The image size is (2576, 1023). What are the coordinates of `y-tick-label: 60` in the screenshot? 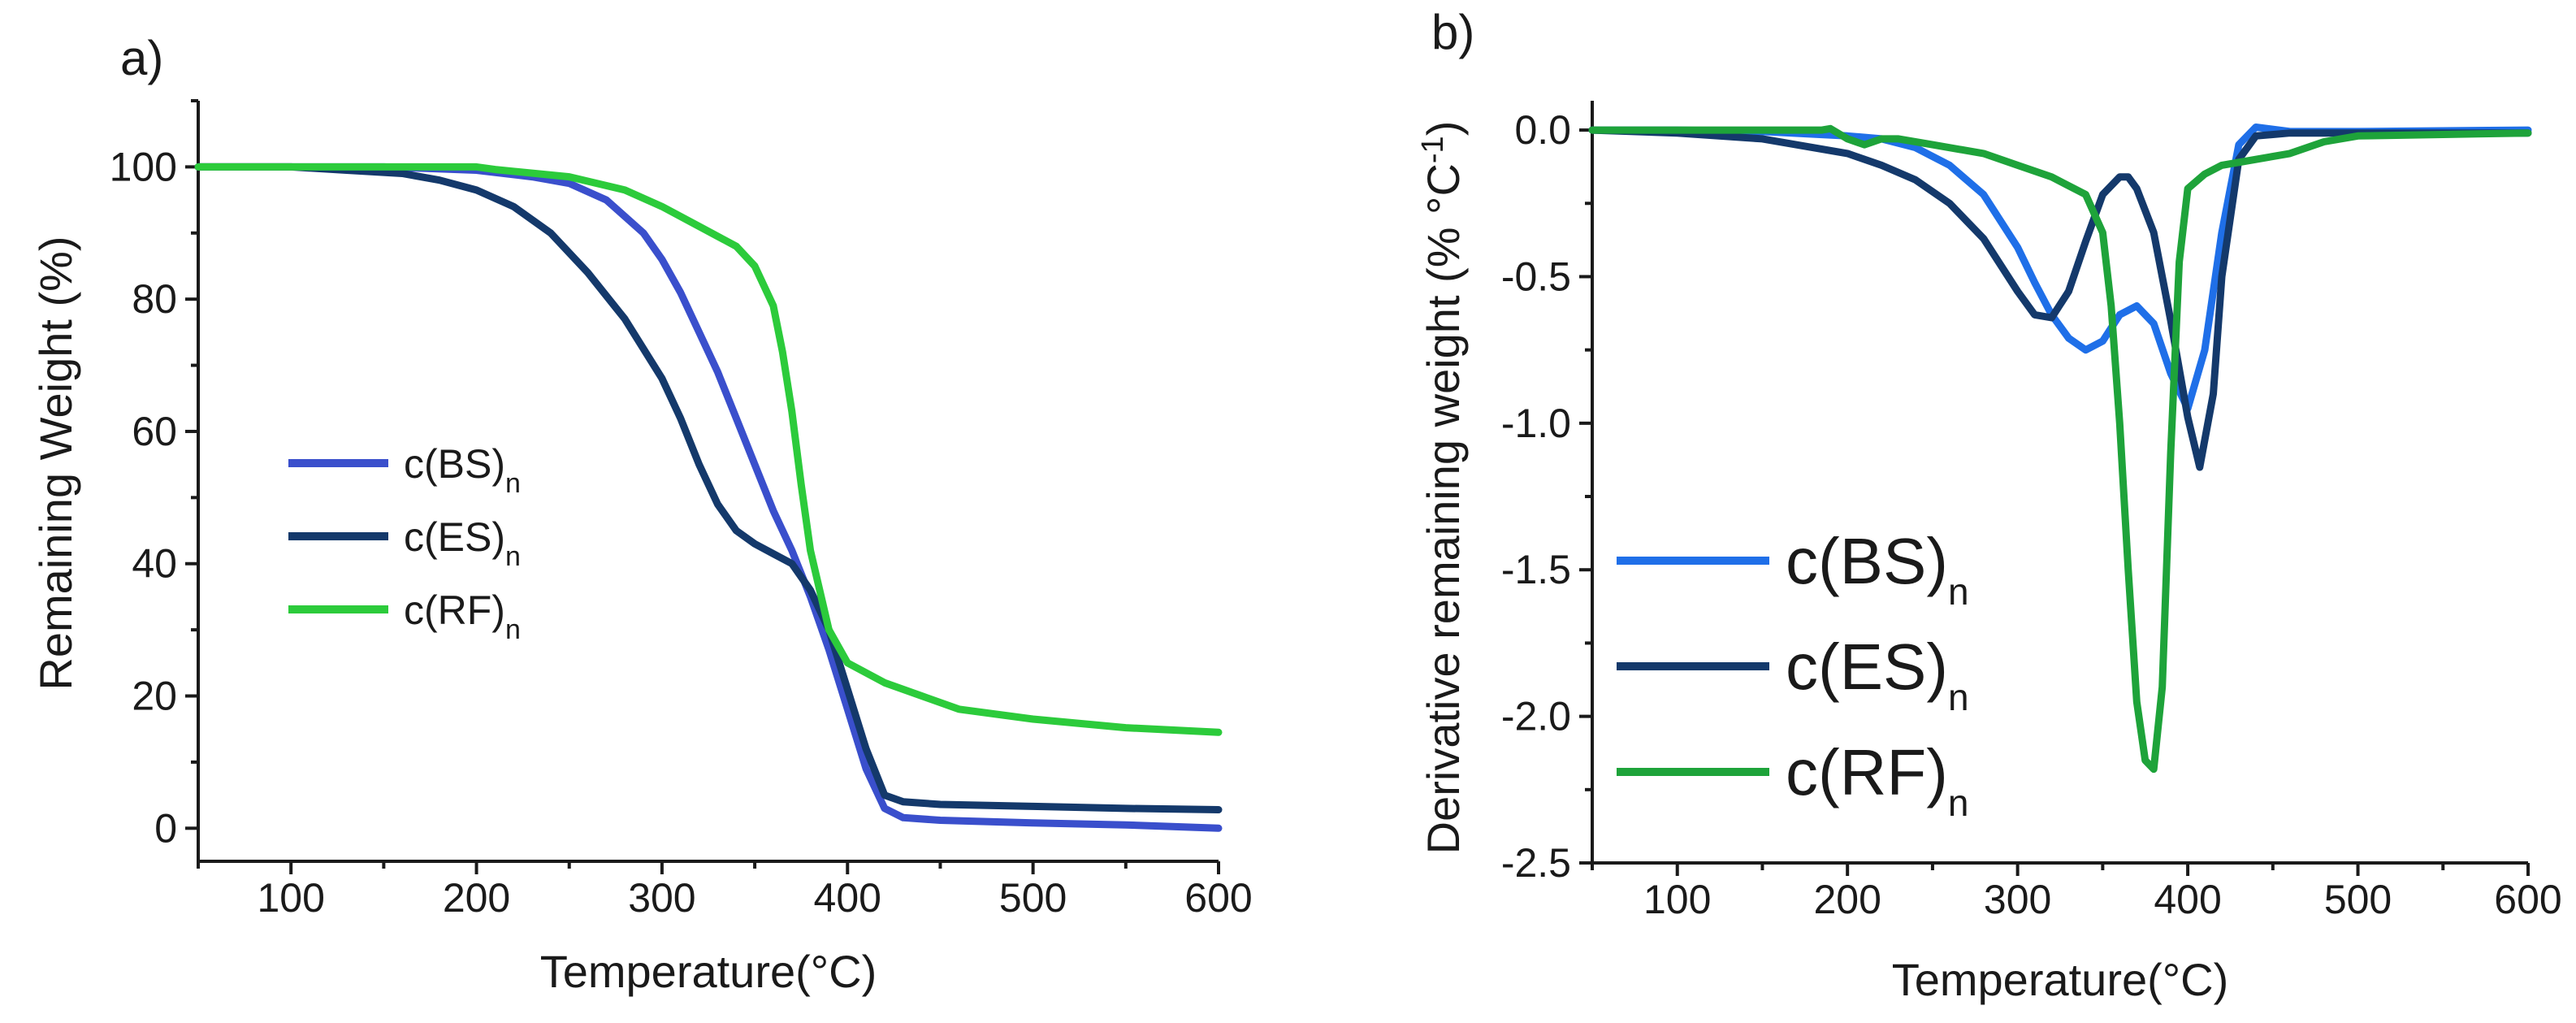 It's located at (154, 431).